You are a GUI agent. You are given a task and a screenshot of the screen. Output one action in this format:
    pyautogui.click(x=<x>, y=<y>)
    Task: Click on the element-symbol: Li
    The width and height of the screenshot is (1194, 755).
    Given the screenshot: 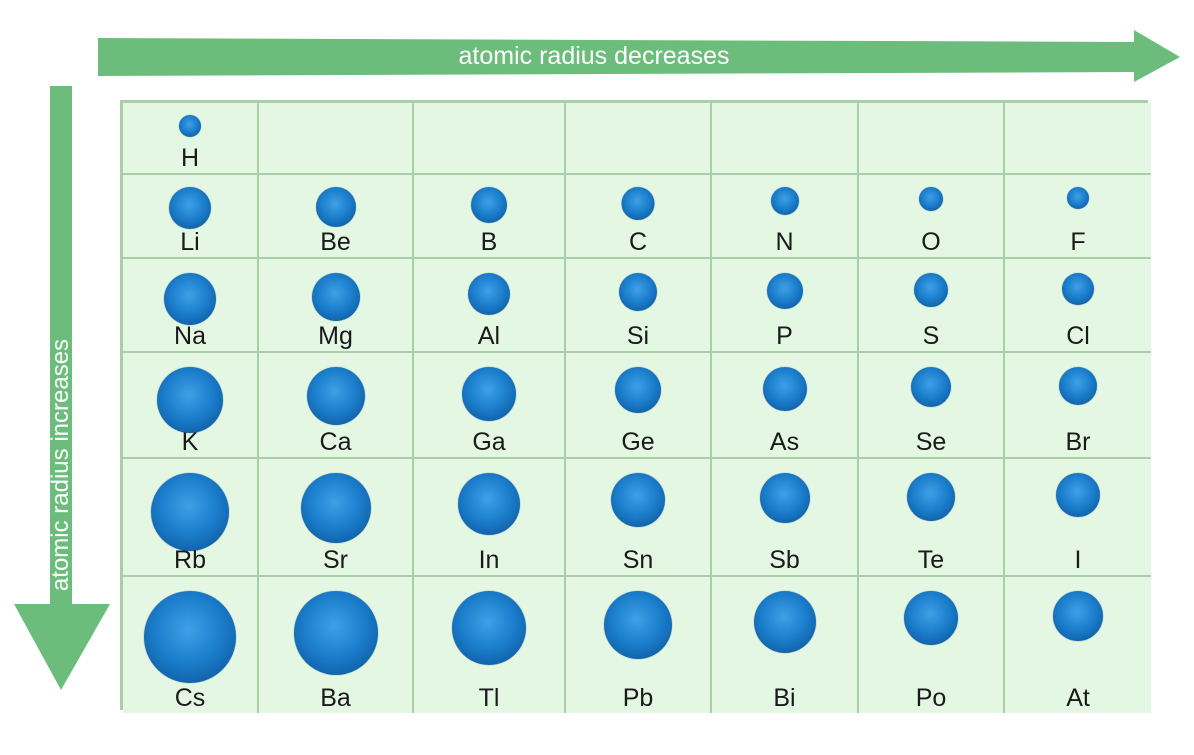 What is the action you would take?
    pyautogui.click(x=190, y=242)
    